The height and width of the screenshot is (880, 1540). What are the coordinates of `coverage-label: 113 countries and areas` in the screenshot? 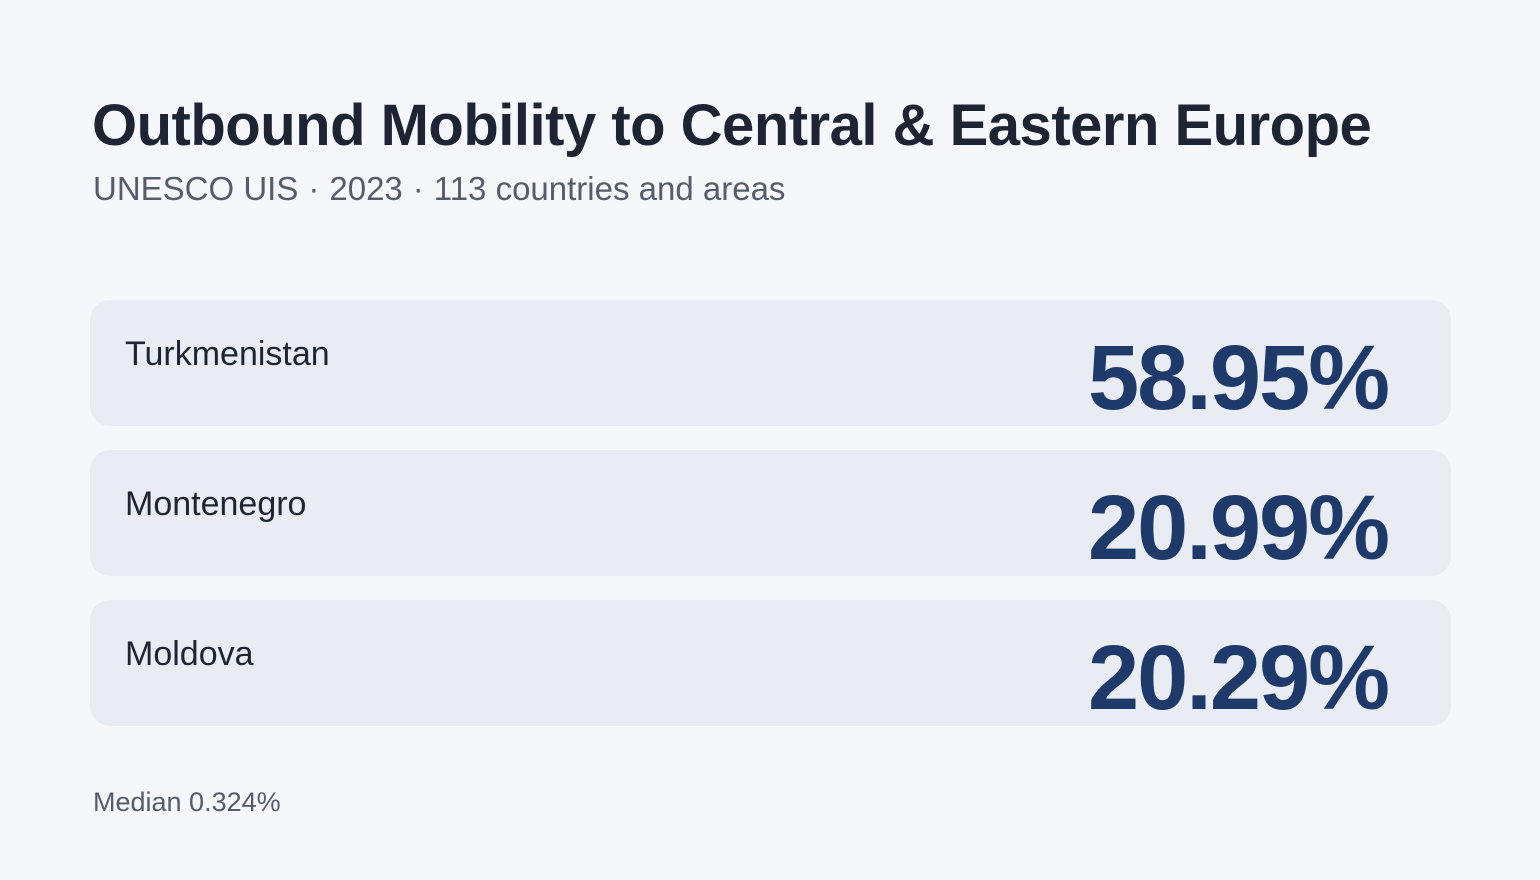 It's located at (609, 188).